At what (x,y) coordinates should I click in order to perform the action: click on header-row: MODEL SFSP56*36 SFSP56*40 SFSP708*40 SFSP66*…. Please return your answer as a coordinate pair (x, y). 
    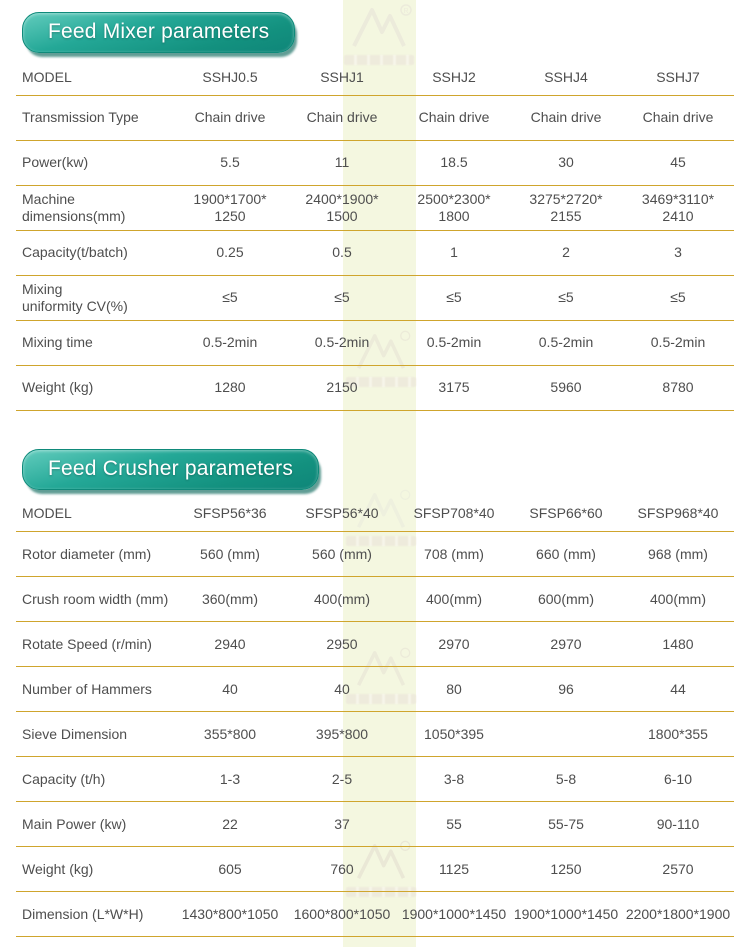
    Looking at the image, I should click on (375, 516).